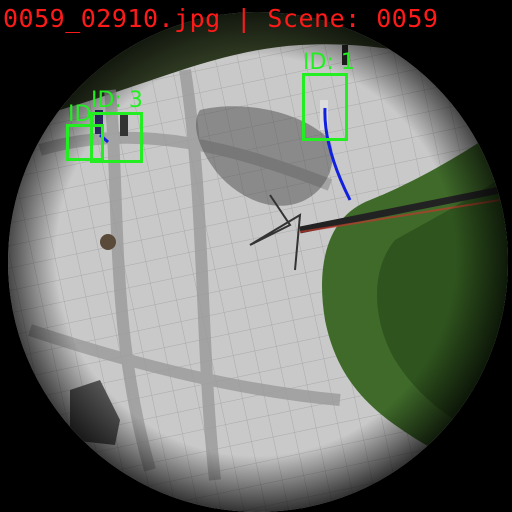 The height and width of the screenshot is (512, 512). Describe the element at coordinates (221, 18) in the screenshot. I see `frame-caption: 0059_02910.jpg | Scene: 0059` at that location.